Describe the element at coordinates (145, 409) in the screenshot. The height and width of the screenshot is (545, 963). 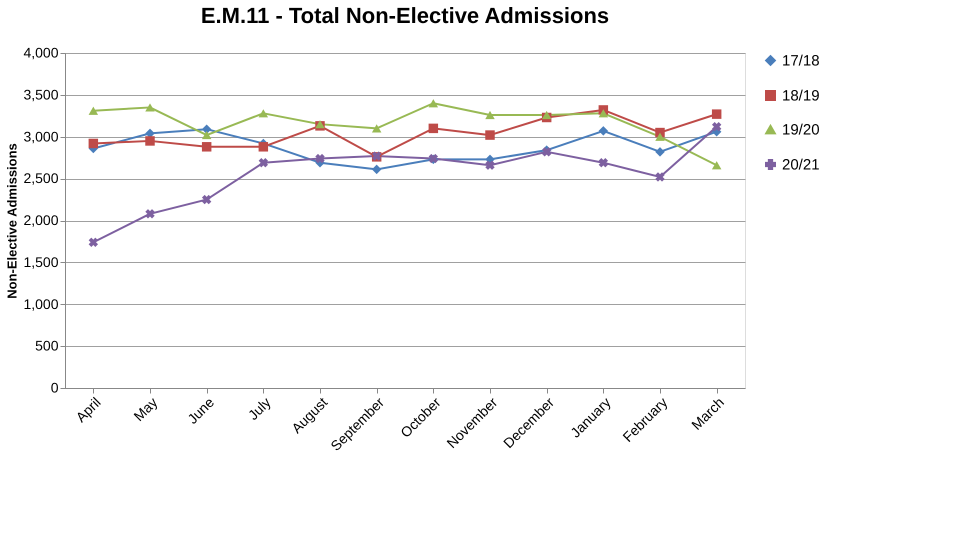
I see `x-tick-label: May` at that location.